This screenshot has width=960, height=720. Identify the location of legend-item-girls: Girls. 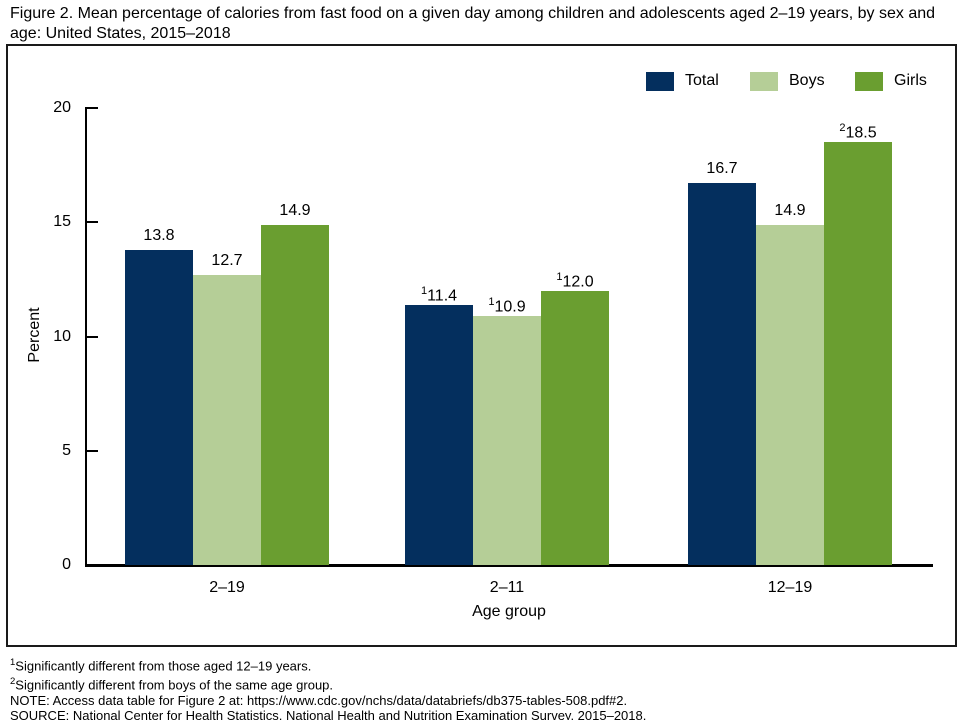
(891, 81).